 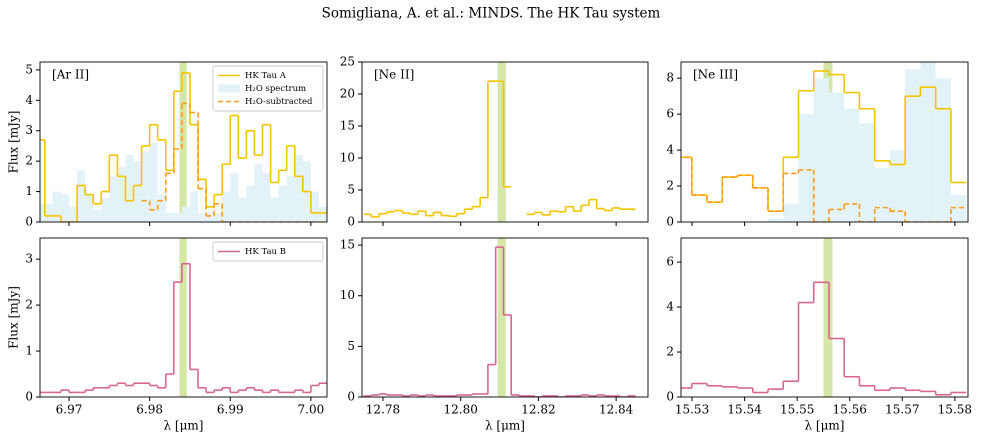 I want to click on line-label: [Ne III], so click(x=715, y=75).